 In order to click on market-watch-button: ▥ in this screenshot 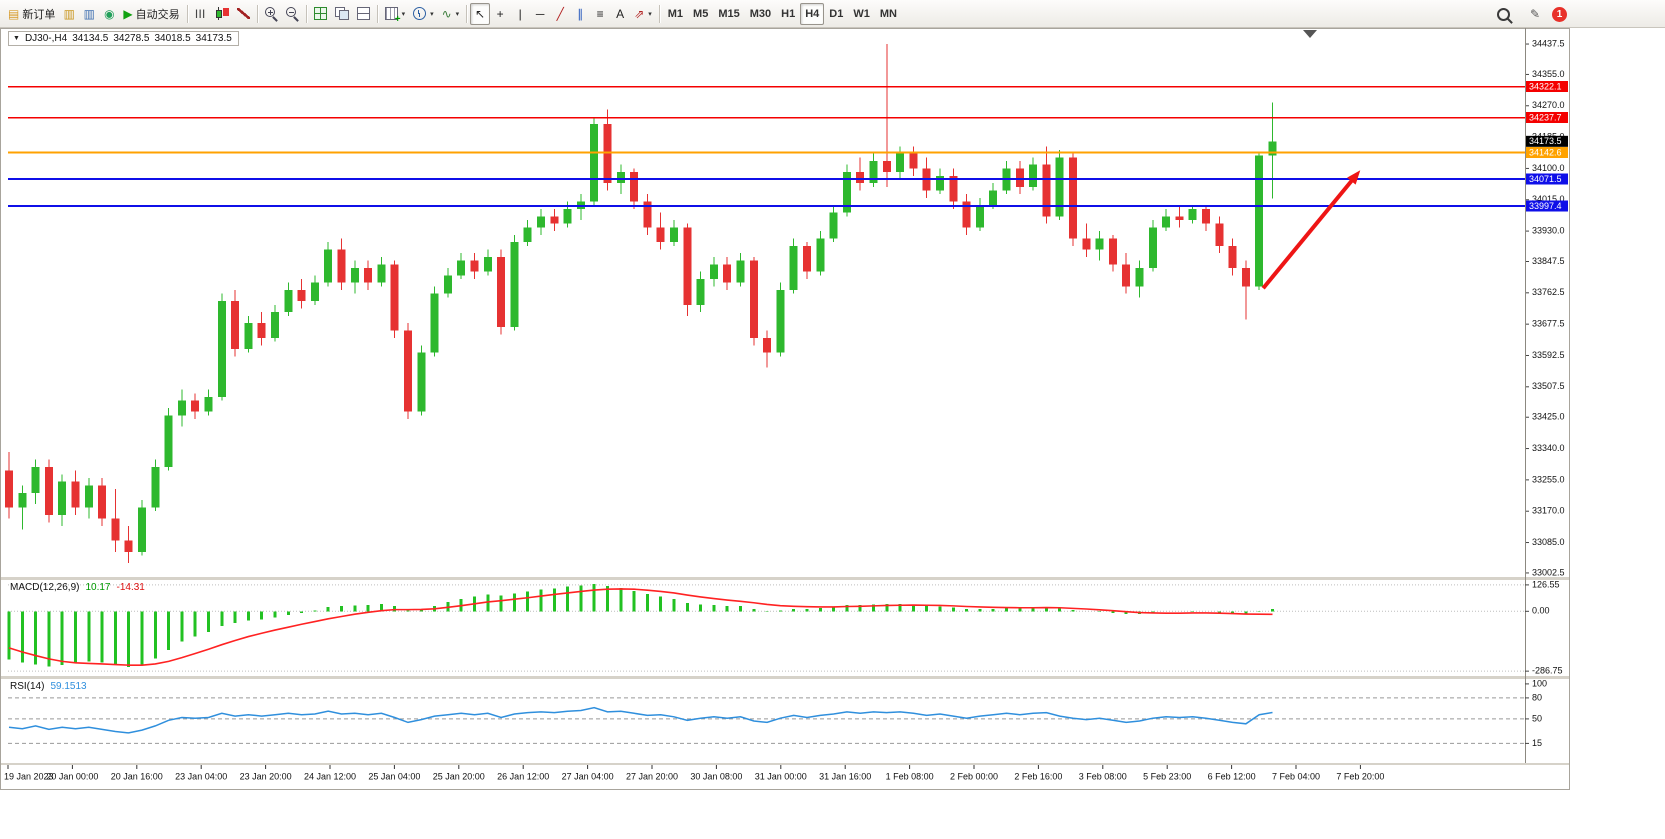, I will do `click(89, 14)`.